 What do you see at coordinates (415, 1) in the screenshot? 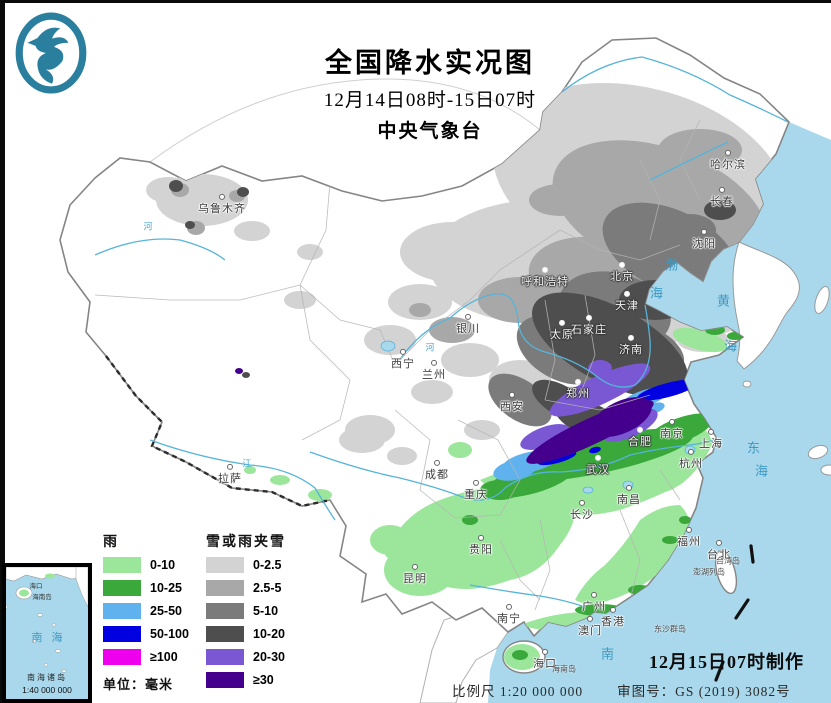
I see `image-border-top` at bounding box center [415, 1].